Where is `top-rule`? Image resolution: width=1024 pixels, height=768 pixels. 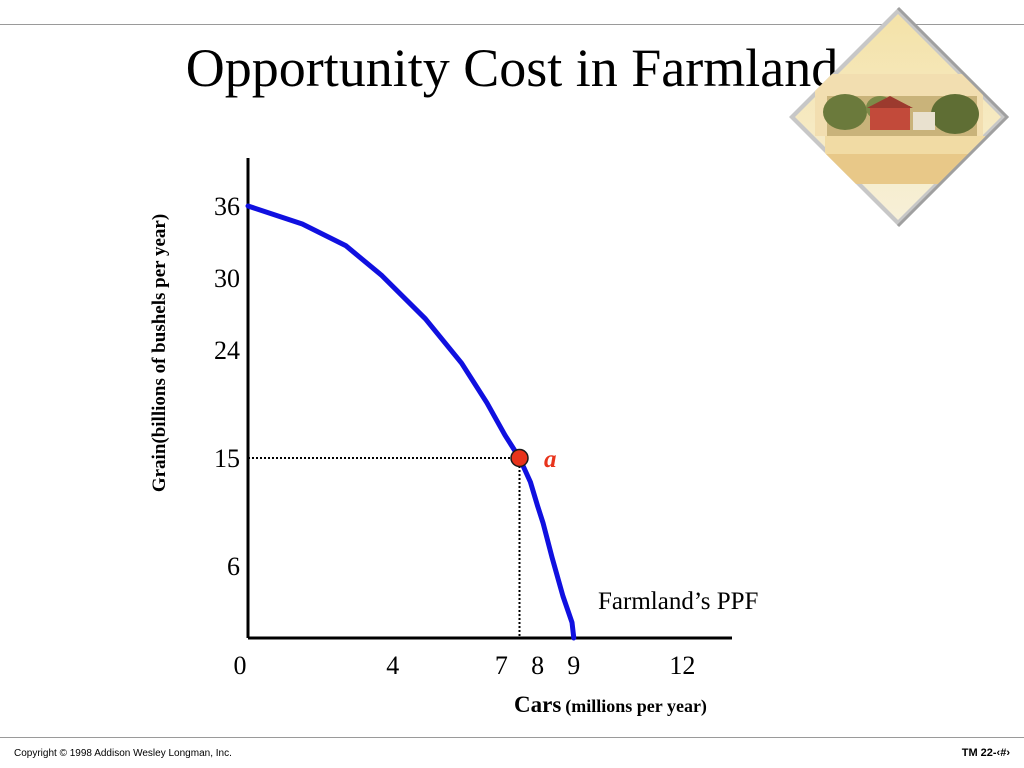 top-rule is located at coordinates (512, 24).